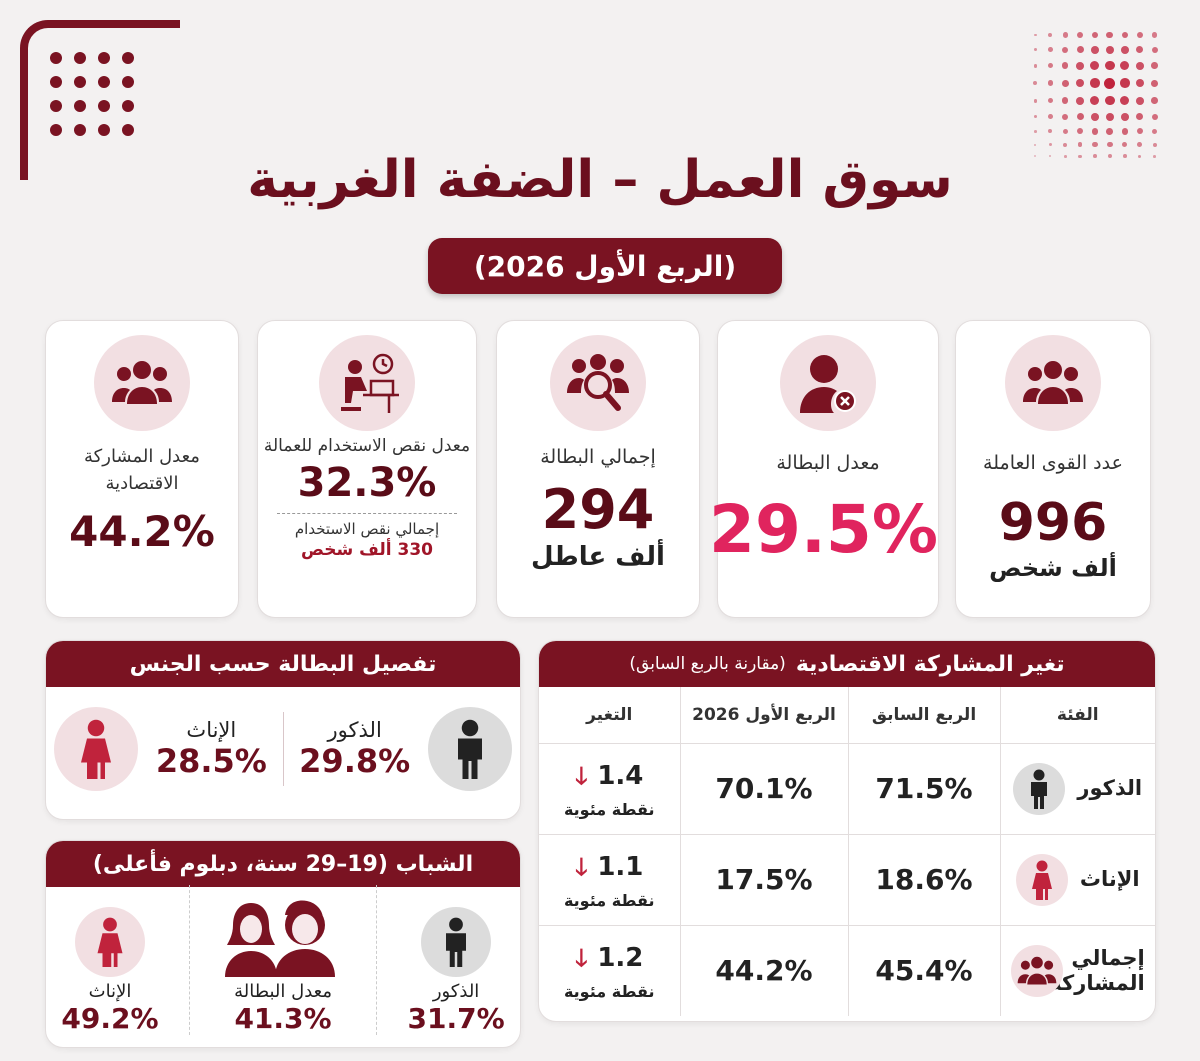 The height and width of the screenshot is (1061, 1200). What do you see at coordinates (763, 970) in the screenshot?
I see `current-value: 44.2%` at bounding box center [763, 970].